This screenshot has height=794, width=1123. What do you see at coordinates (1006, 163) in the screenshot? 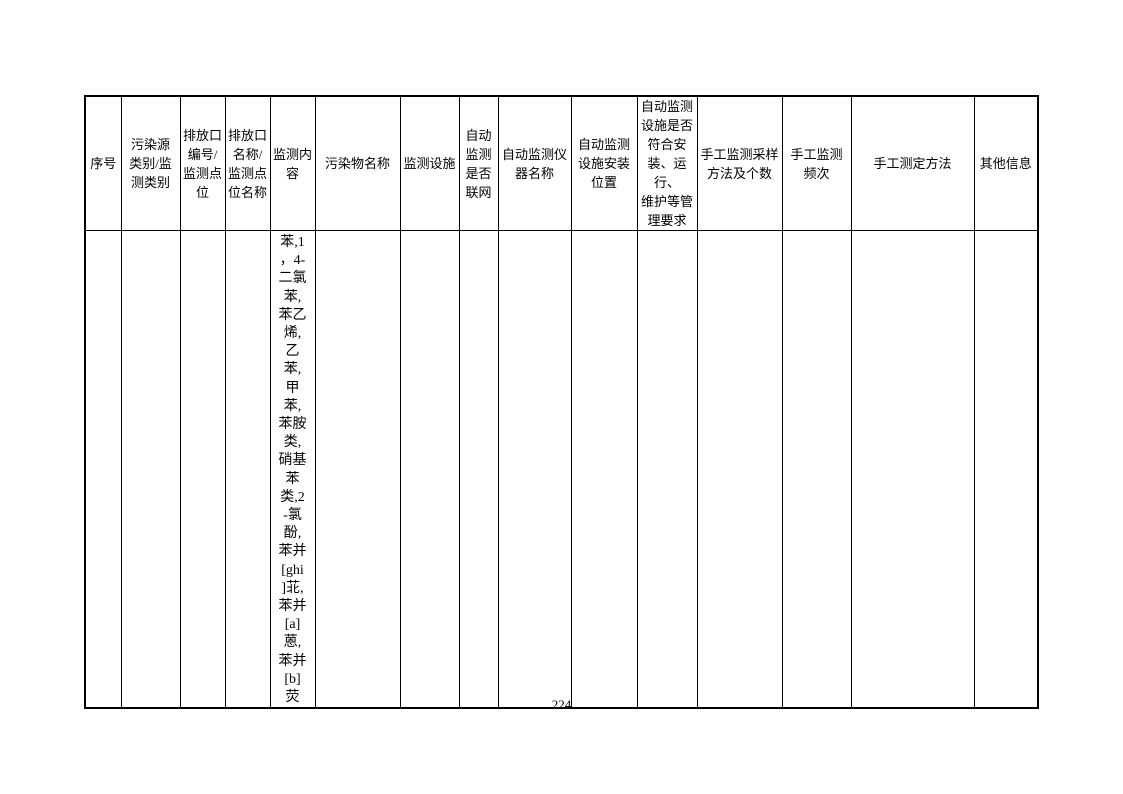
I see `col-header-other-info: 其他信息` at bounding box center [1006, 163].